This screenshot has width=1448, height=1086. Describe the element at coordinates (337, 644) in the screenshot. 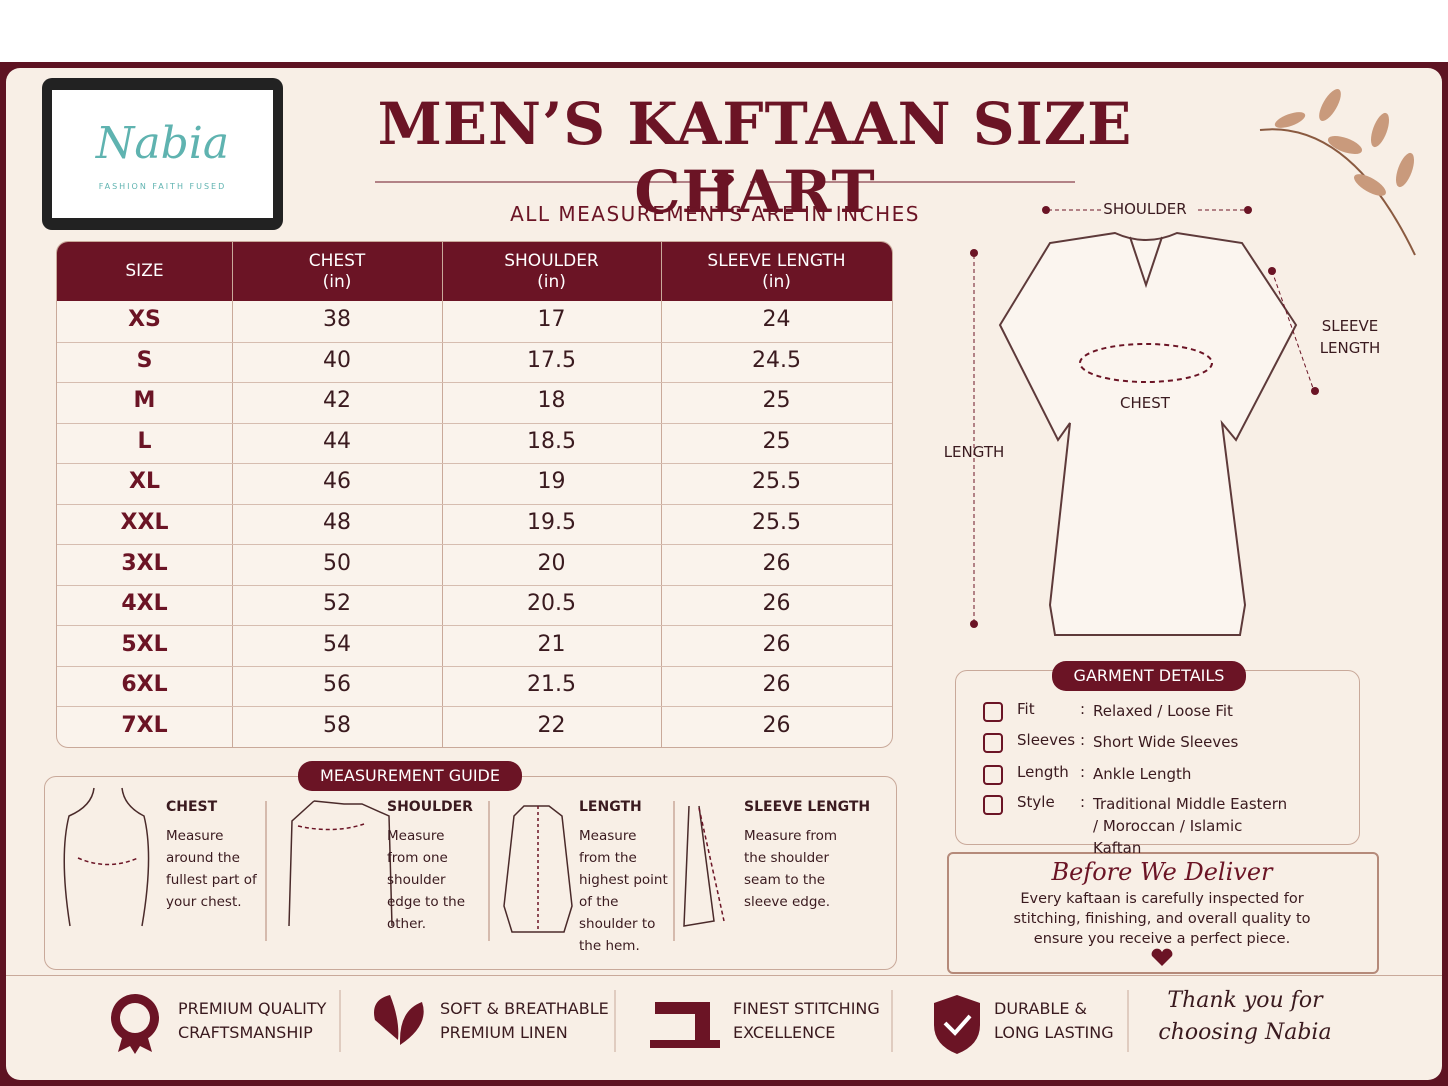

I see `cell: 54` at that location.